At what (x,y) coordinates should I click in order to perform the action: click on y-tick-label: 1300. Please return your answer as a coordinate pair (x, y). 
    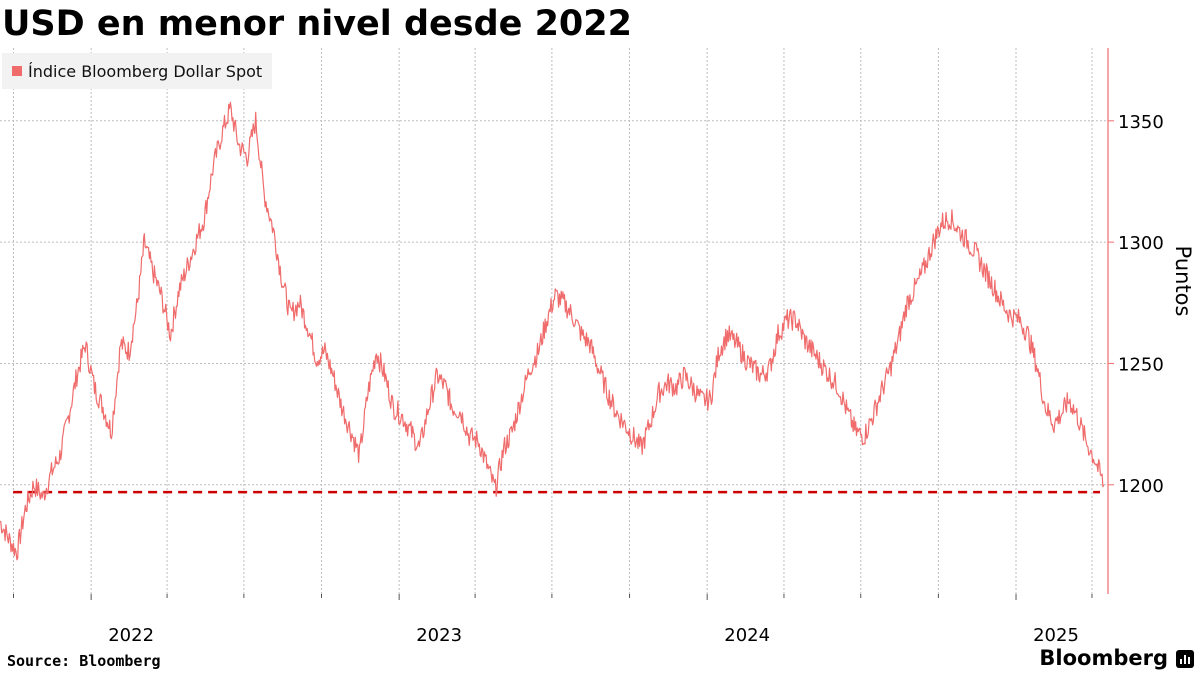
    Looking at the image, I should click on (1141, 243).